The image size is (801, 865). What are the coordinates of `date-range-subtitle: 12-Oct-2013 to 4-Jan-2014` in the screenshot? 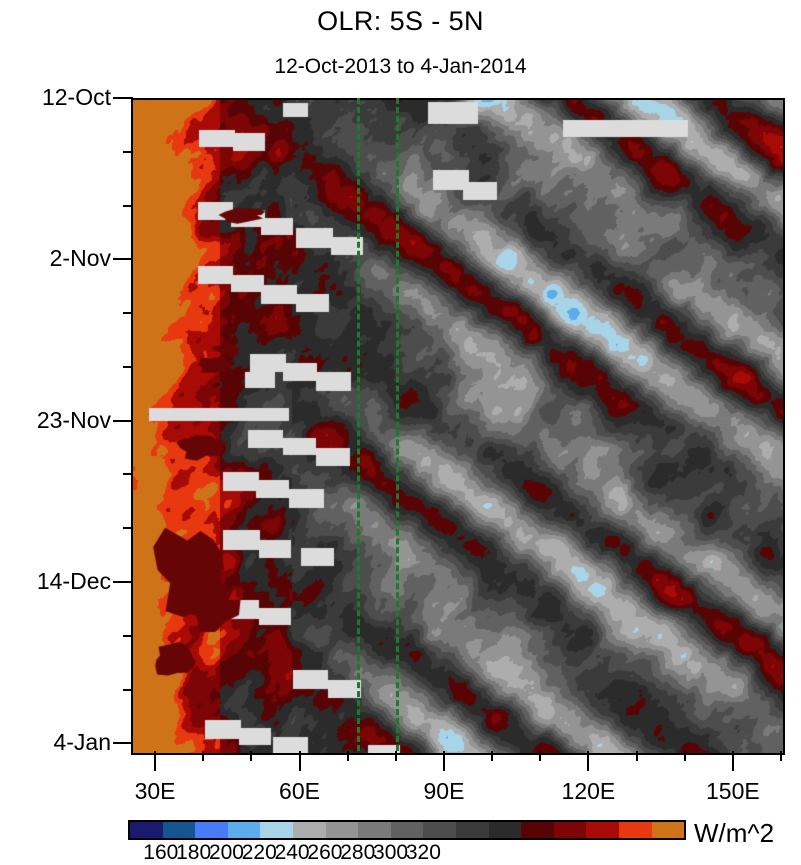 It's located at (400, 66).